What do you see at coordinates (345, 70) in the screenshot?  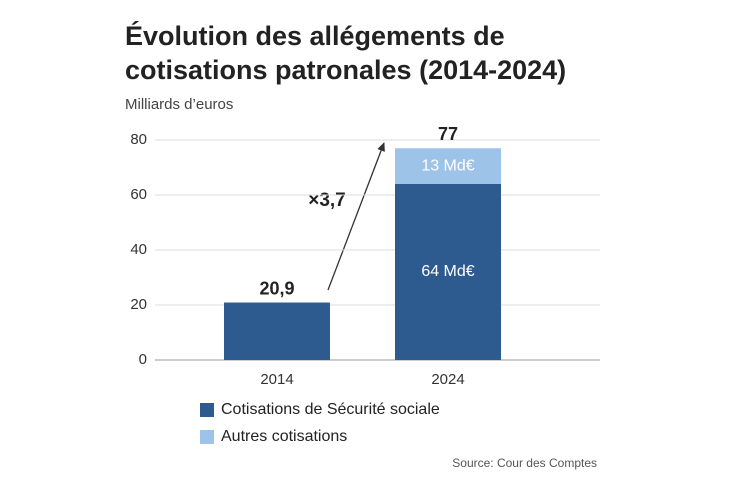 I see `chart-title: cotisations patronales (2014-2024)` at bounding box center [345, 70].